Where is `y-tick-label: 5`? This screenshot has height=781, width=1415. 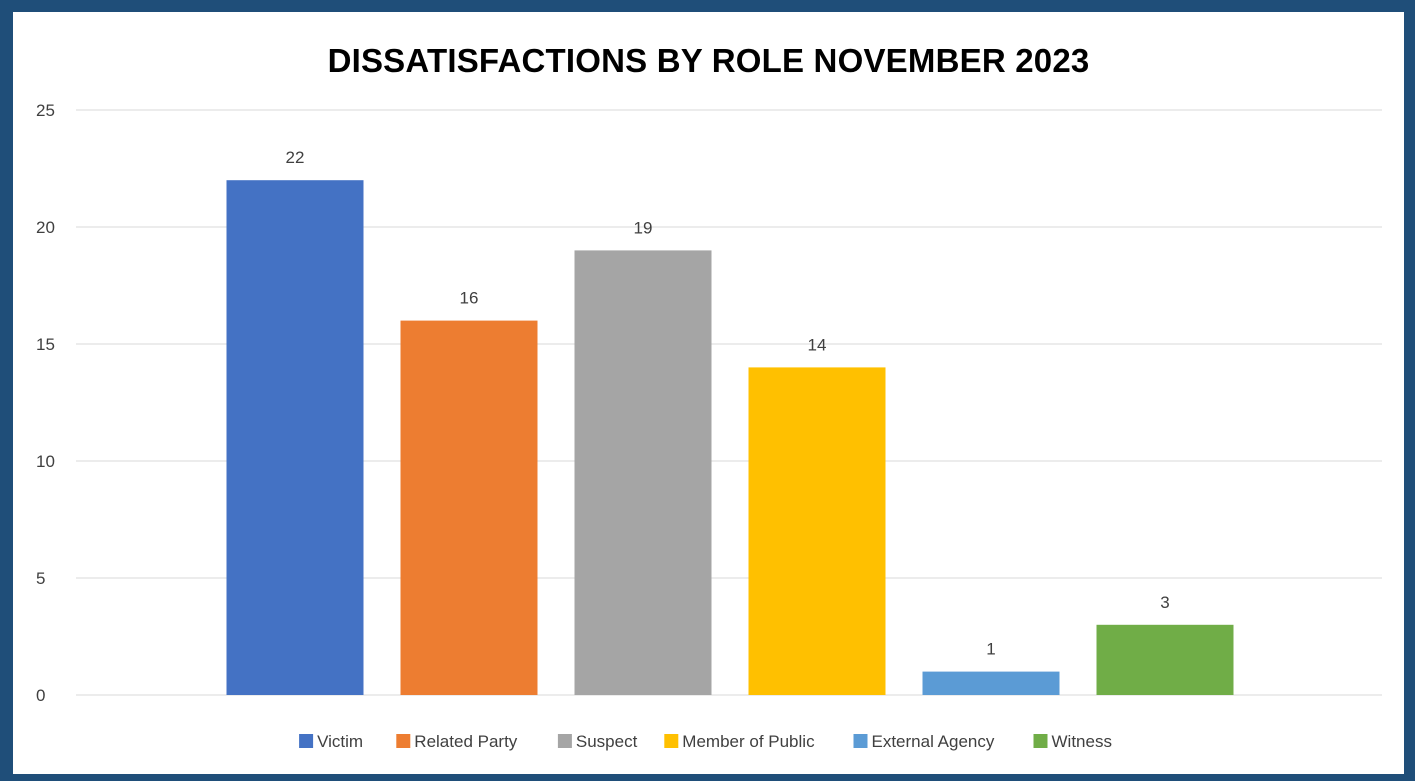
y-tick-label: 5 is located at coordinates (40, 578).